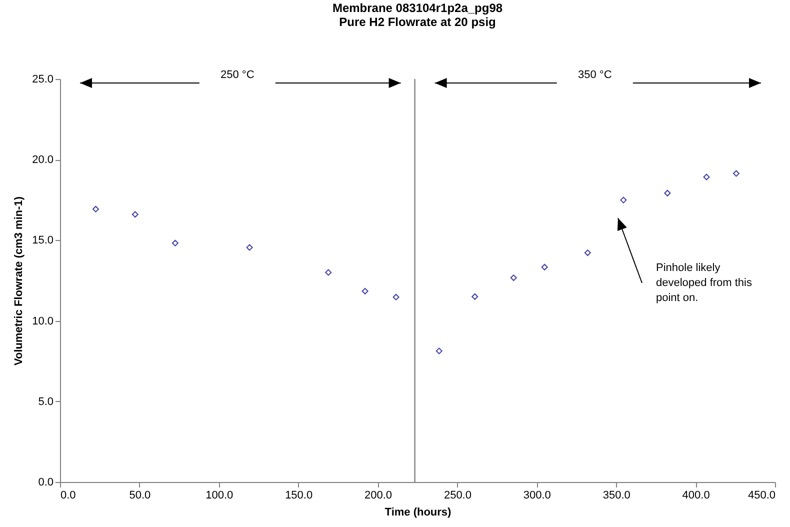 This screenshot has height=527, width=790. What do you see at coordinates (43, 80) in the screenshot?
I see `y-tick-label: 25.0` at bounding box center [43, 80].